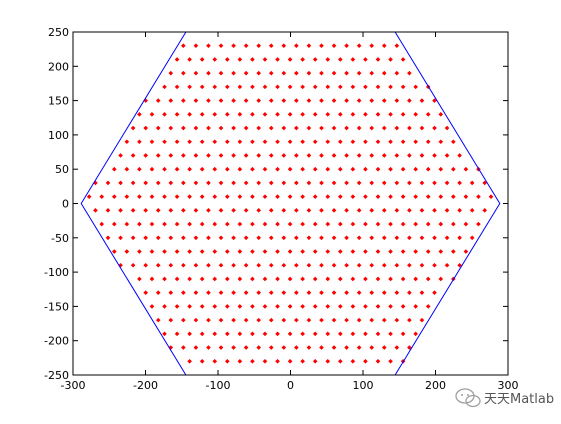  Describe the element at coordinates (65, 204) in the screenshot. I see `y-tick-label: 0` at that location.